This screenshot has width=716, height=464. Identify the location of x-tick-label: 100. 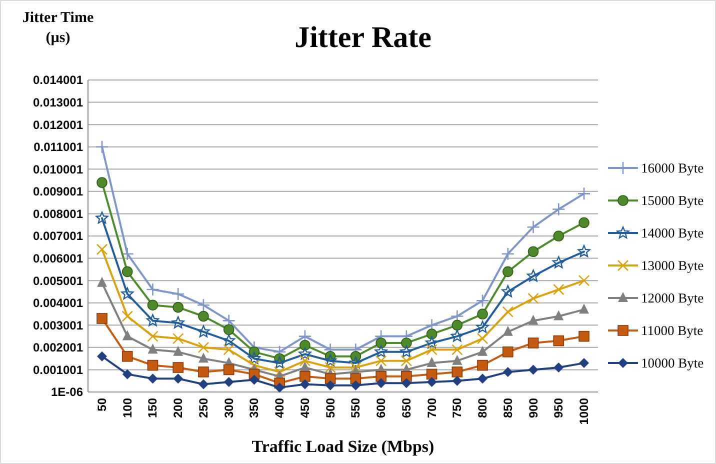
(127, 408).